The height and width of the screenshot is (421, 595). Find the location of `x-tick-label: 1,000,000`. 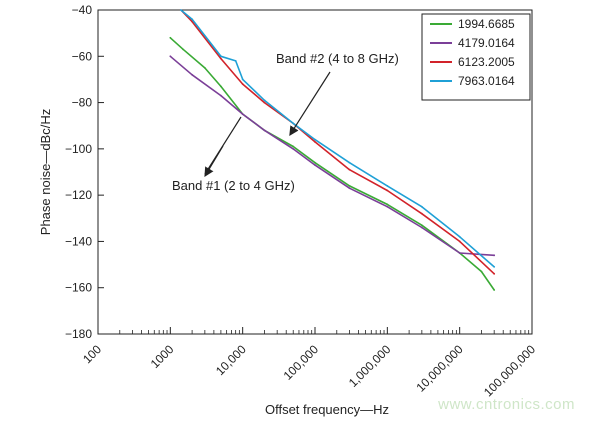

x-tick-label: 1,000,000 is located at coordinates (370, 366).